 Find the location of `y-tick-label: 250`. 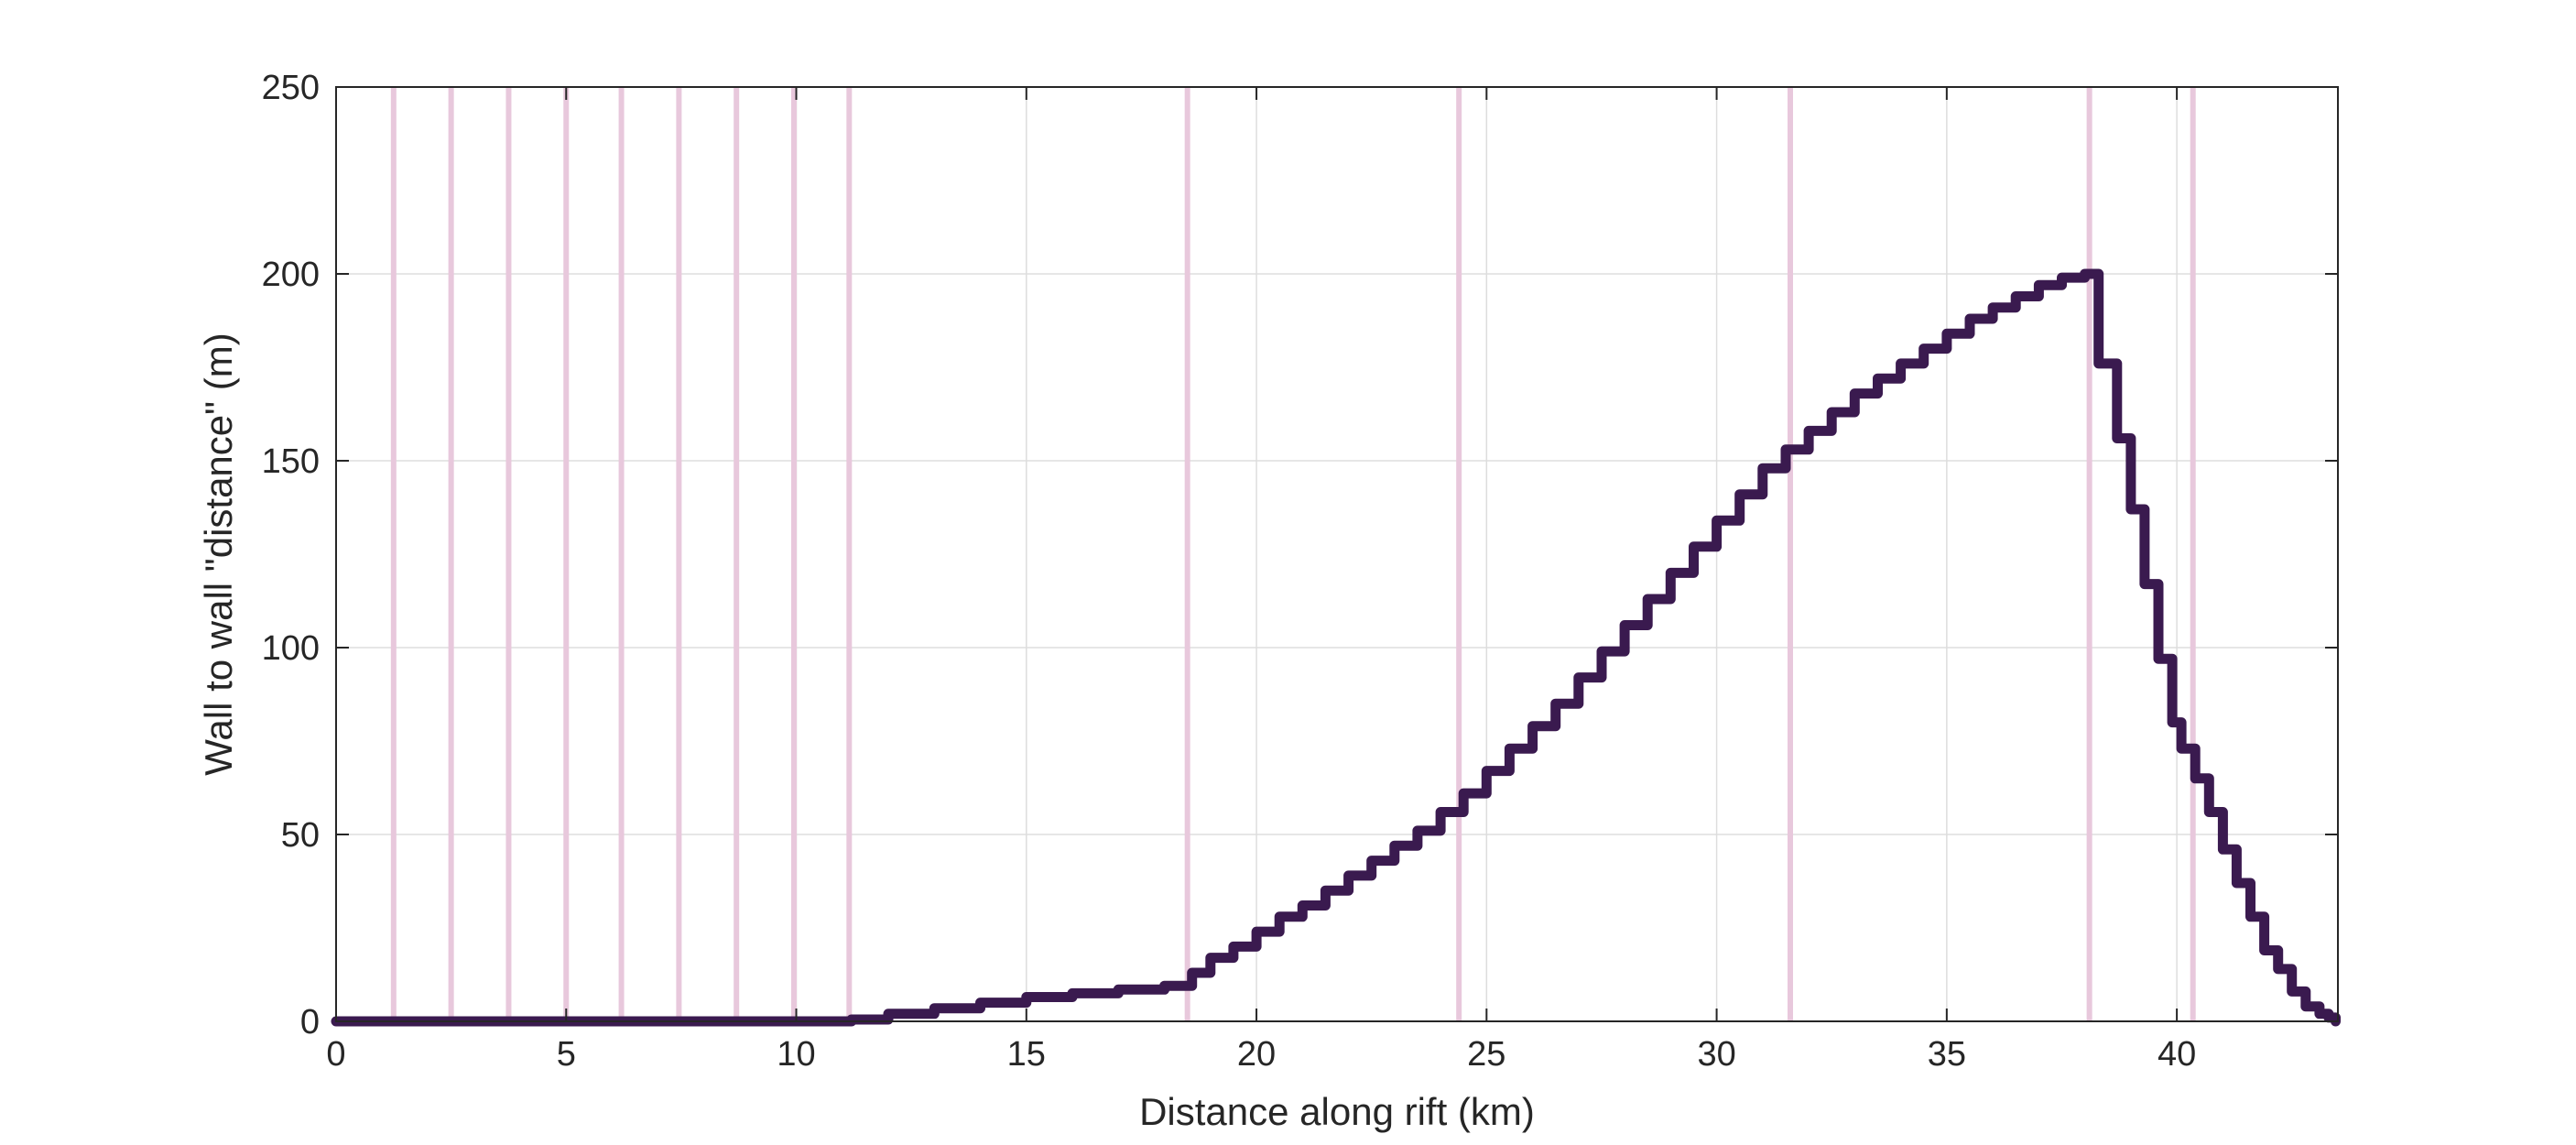

y-tick-label: 250 is located at coordinates (291, 88).